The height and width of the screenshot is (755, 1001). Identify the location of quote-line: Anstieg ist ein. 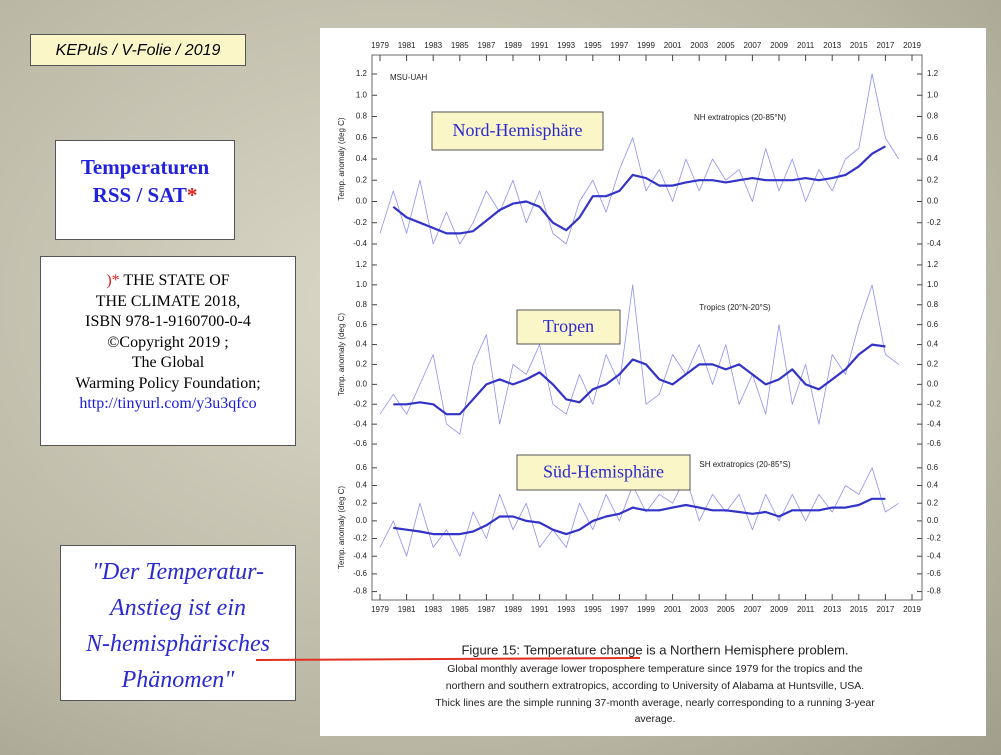
(178, 608).